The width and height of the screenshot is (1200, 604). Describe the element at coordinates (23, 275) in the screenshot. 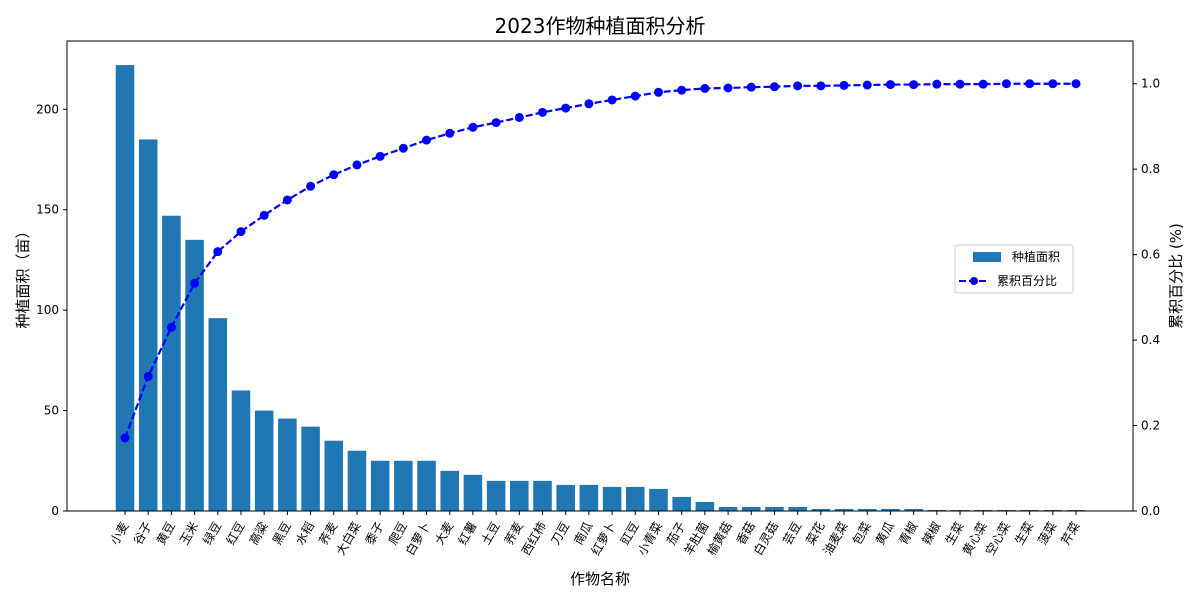

I see `left-y-axis-title: 种植面积（亩）` at that location.